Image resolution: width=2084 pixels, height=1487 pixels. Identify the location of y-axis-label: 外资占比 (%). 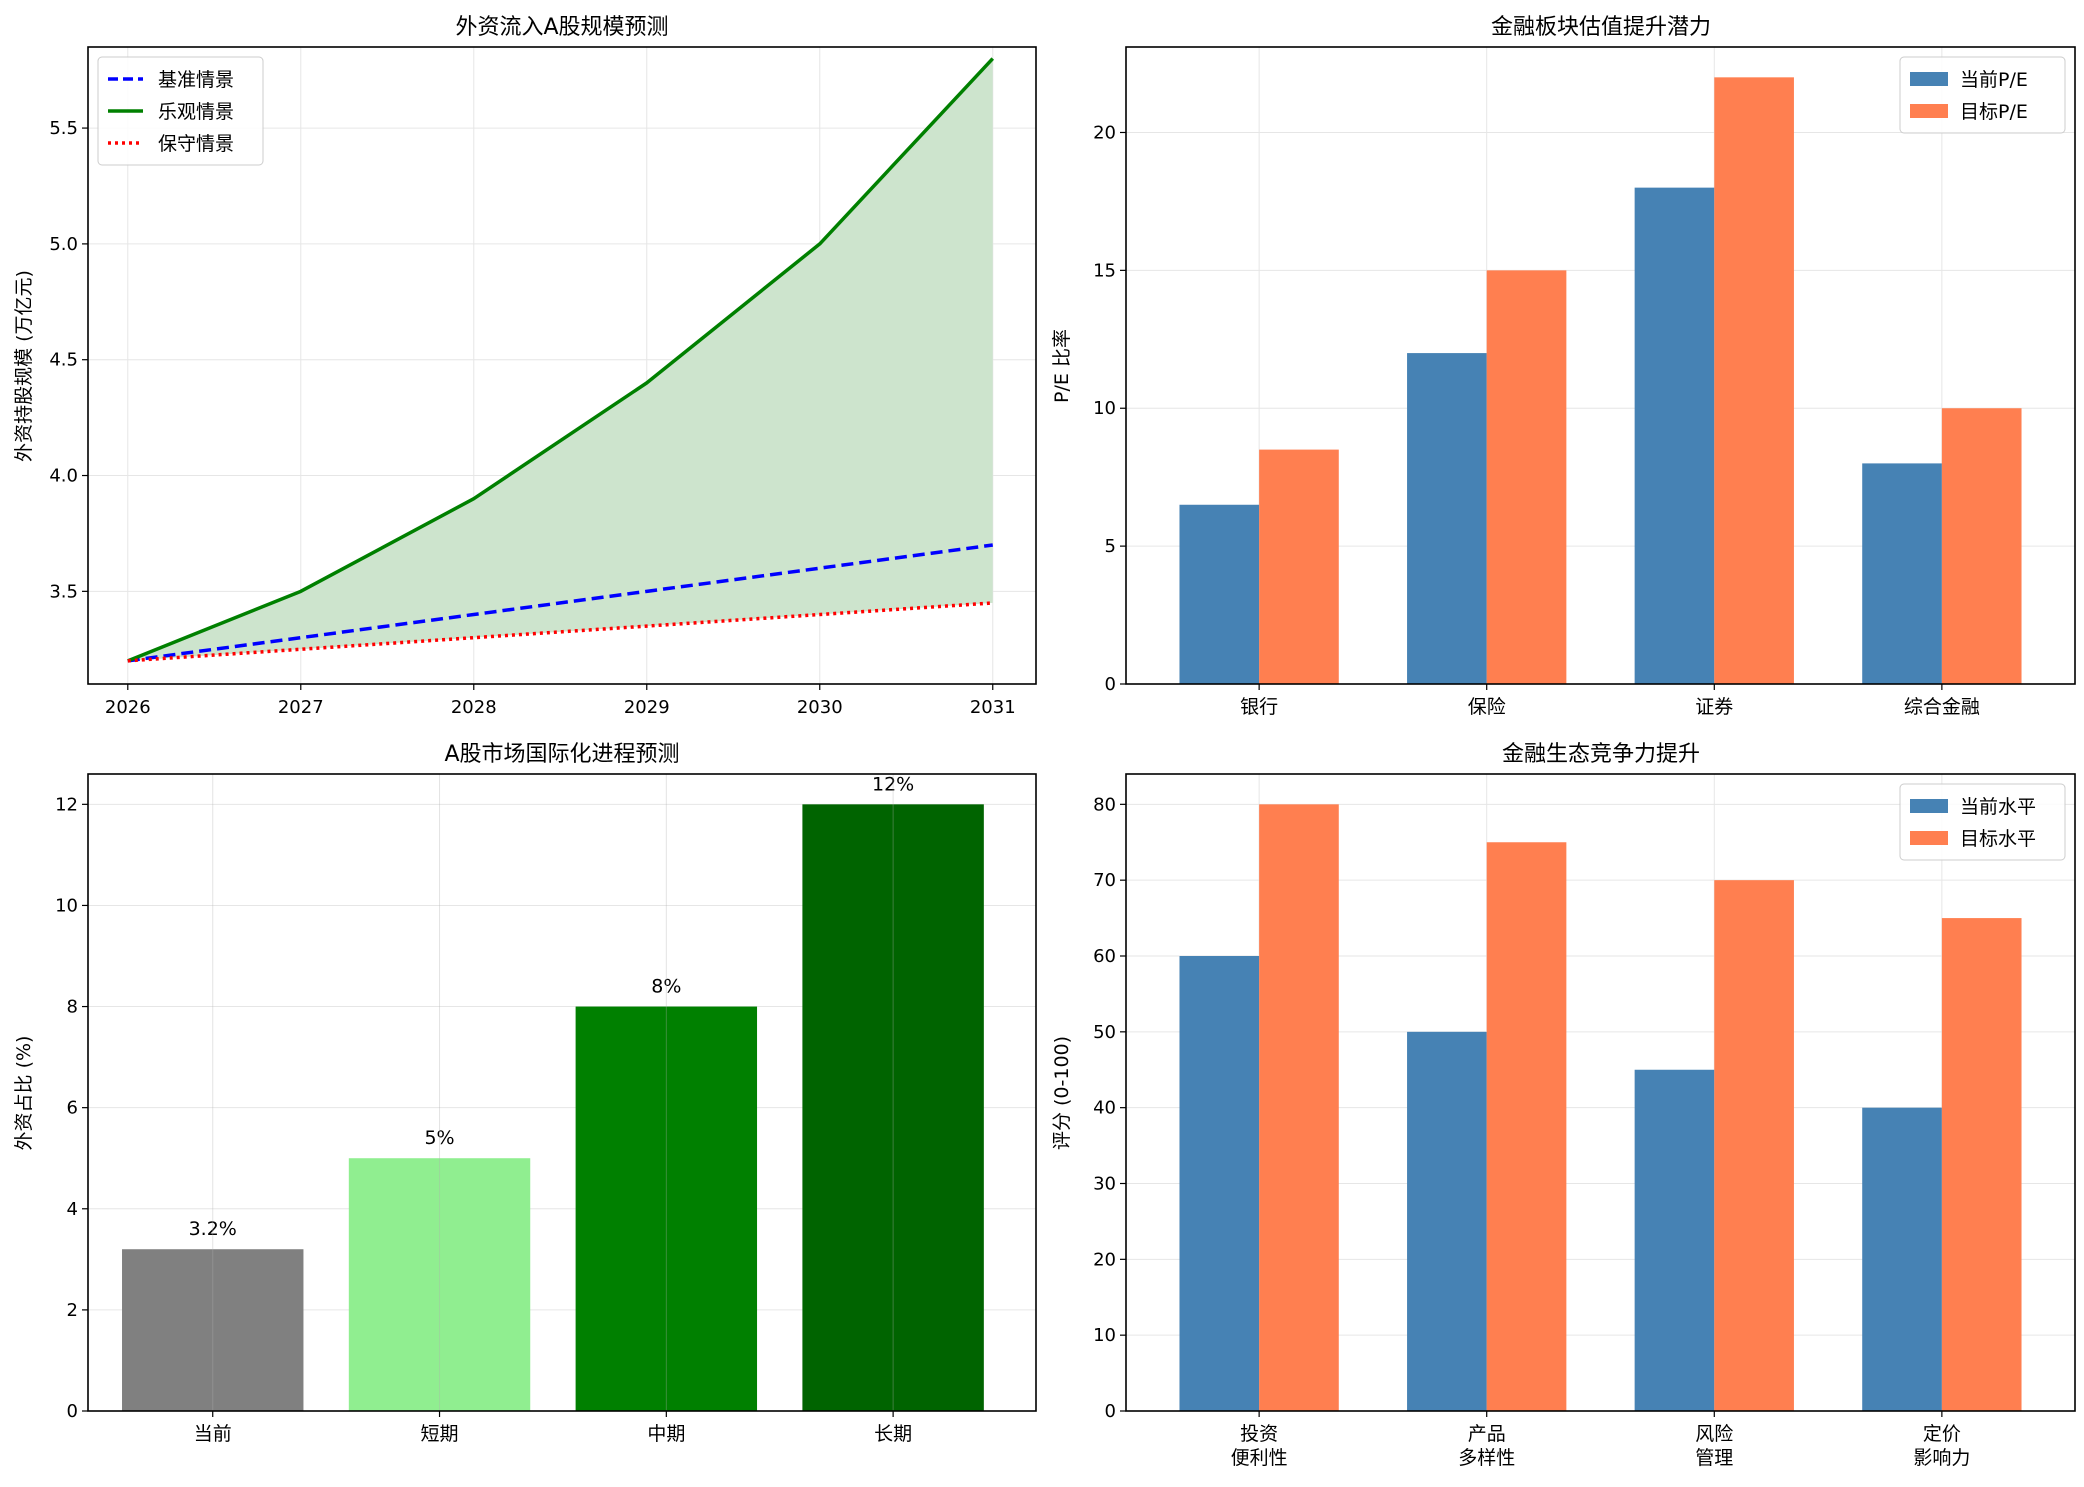
(24, 1093).